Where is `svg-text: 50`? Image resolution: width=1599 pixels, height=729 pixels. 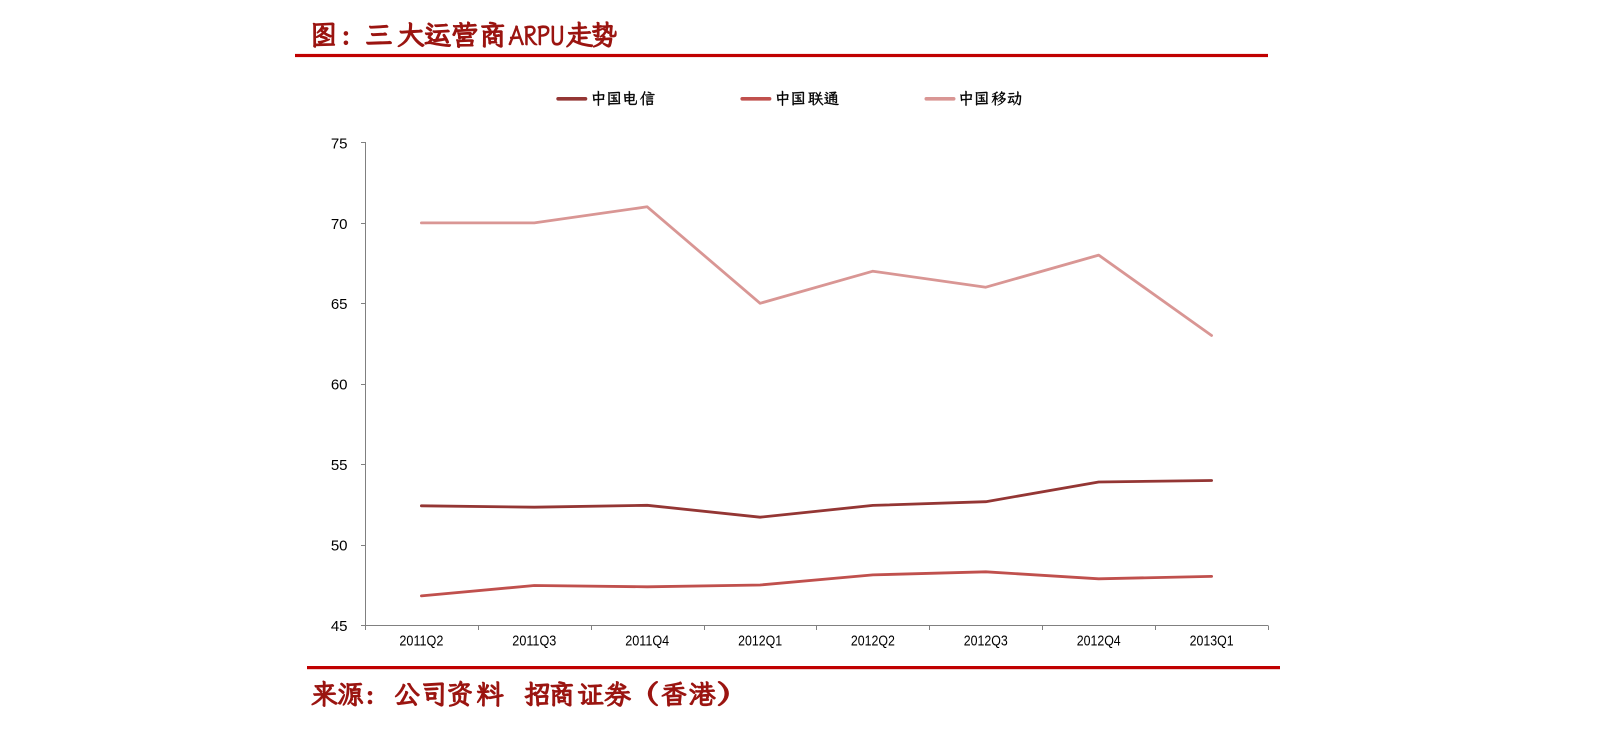
svg-text: 50 is located at coordinates (339, 546).